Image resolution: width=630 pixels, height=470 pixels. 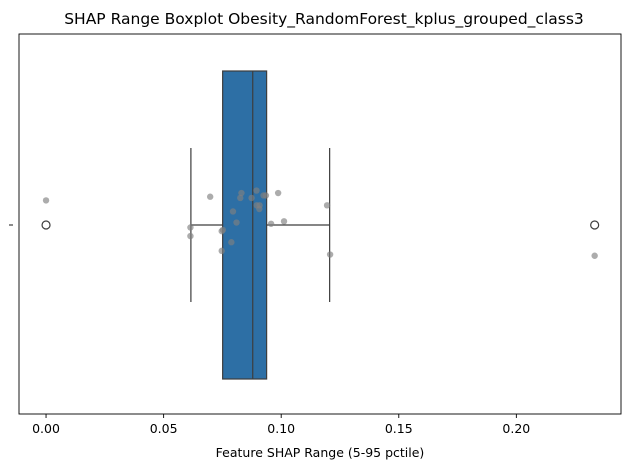 What do you see at coordinates (46, 428) in the screenshot?
I see `x-tick-label: 0.00` at bounding box center [46, 428].